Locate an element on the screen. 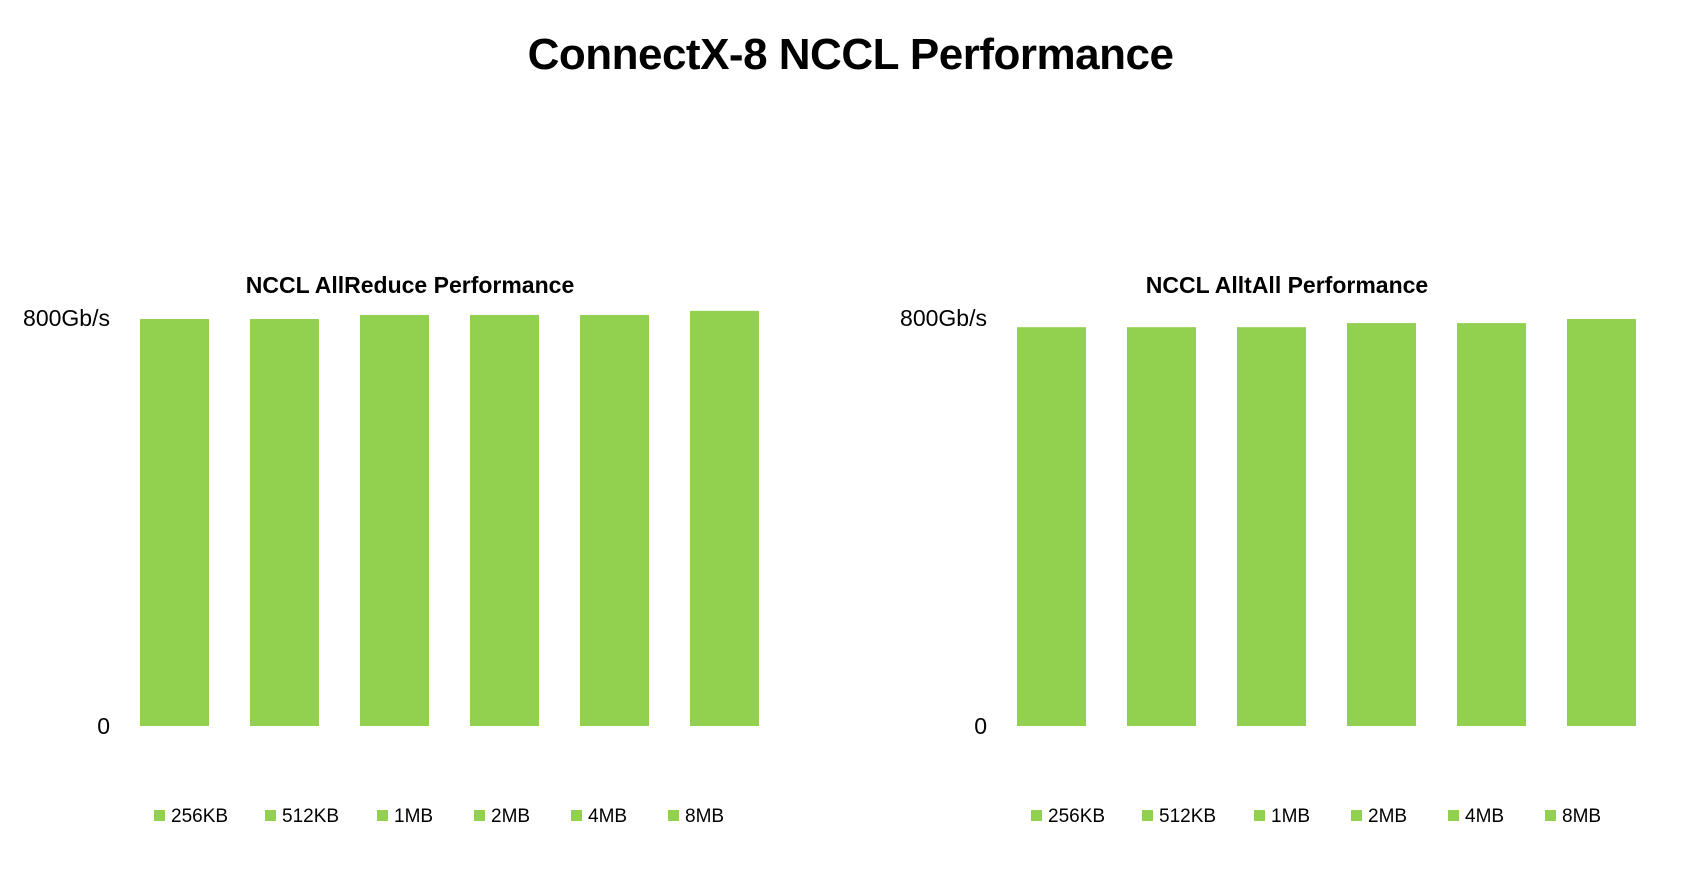  alltoall-chart-title: NCCL AlltAll Performance is located at coordinates (1287, 285).